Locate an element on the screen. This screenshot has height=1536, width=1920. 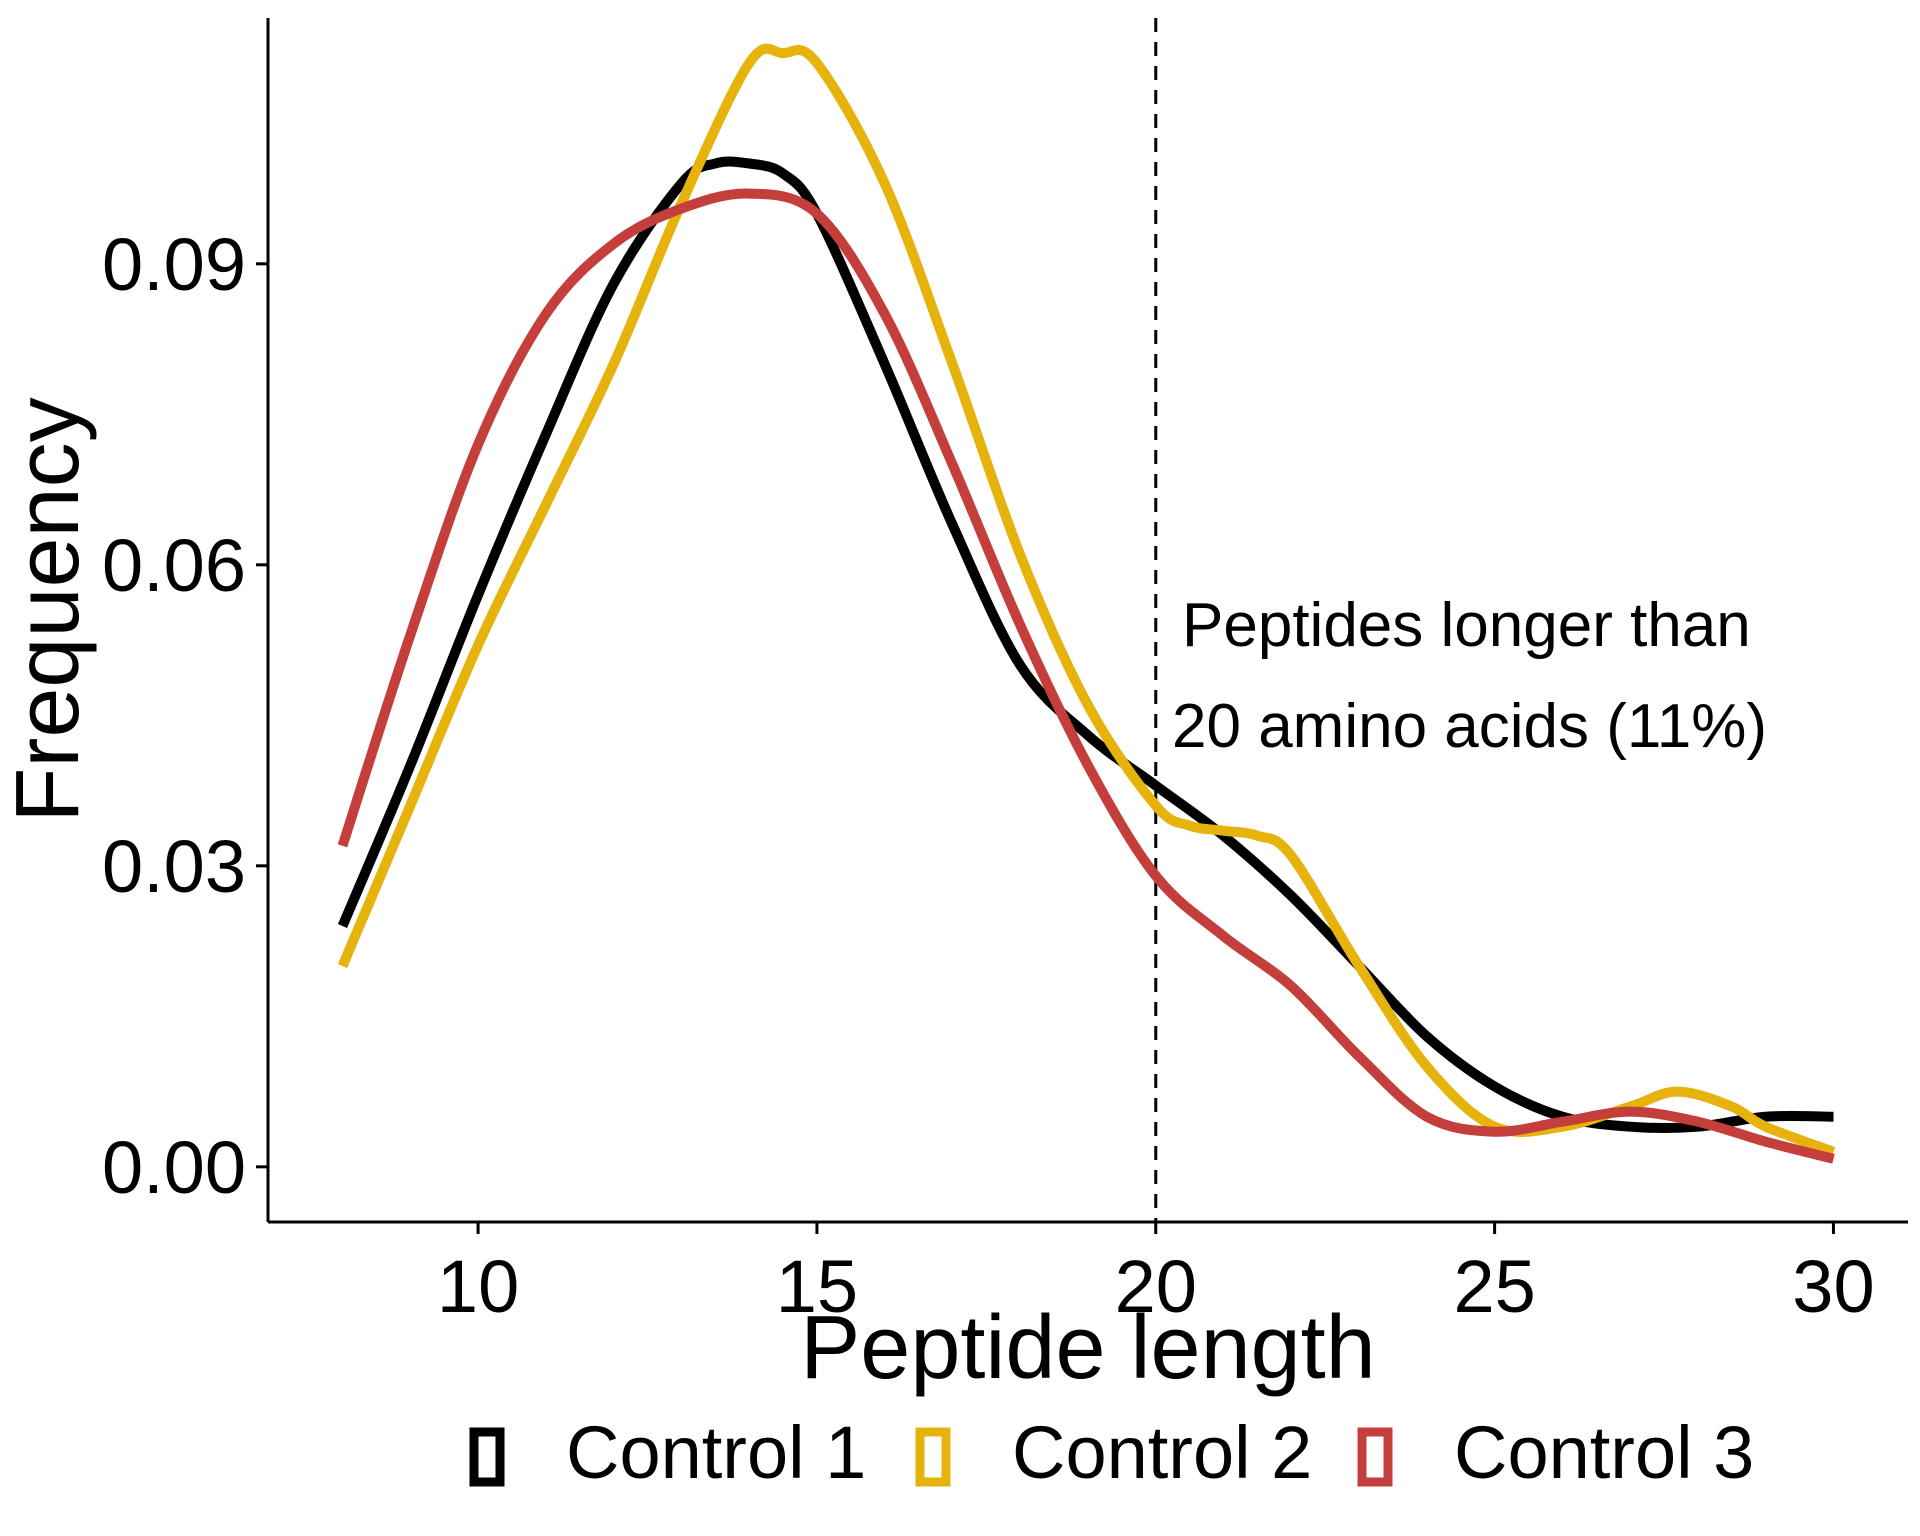
legend-item: Control 1 is located at coordinates (667, 1452).